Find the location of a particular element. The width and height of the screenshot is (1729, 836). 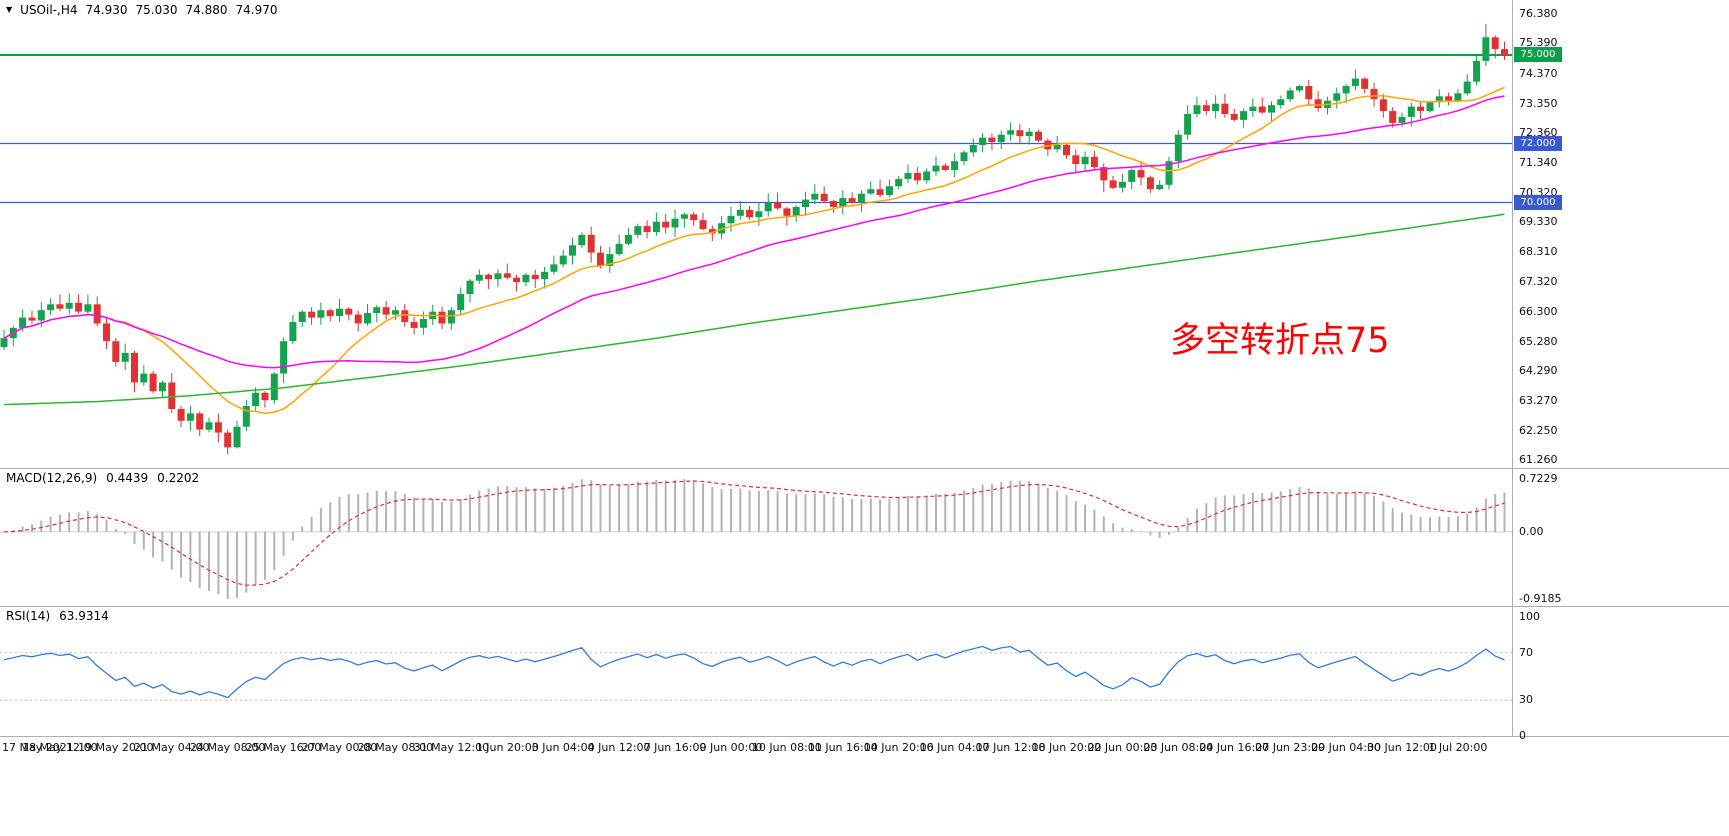

time-tick-label: 19 May 20:00 is located at coordinates (116, 747).